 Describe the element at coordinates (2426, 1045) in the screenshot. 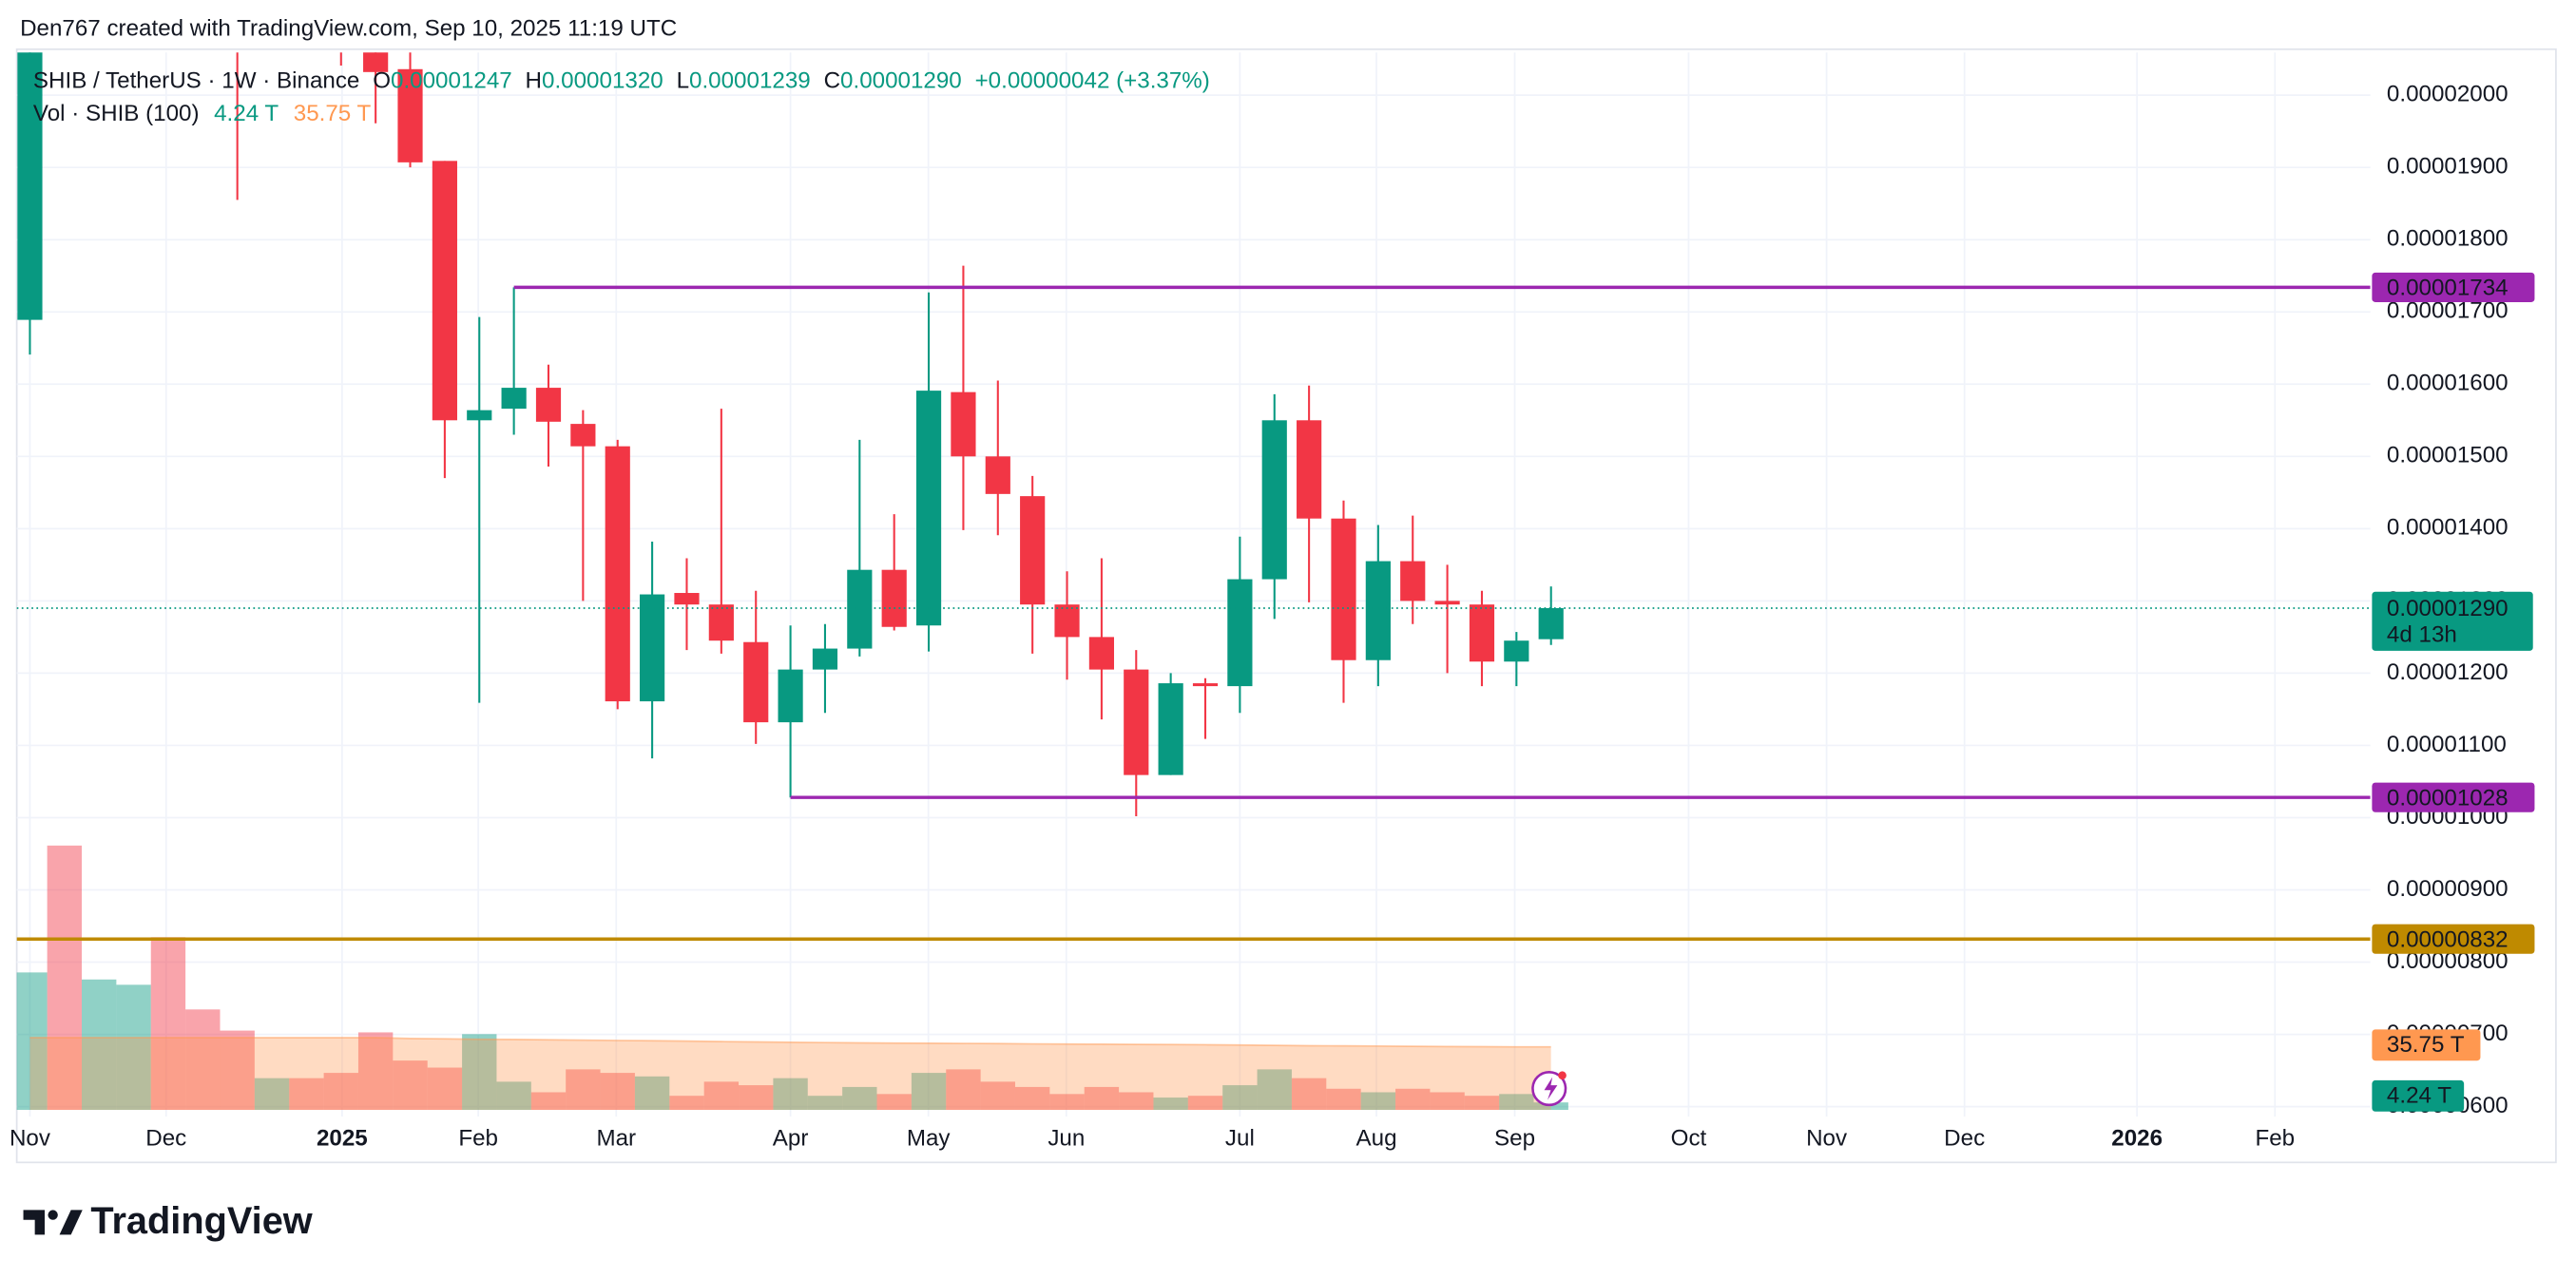

I see `volume-ma-tag-label: 35.75 T` at that location.